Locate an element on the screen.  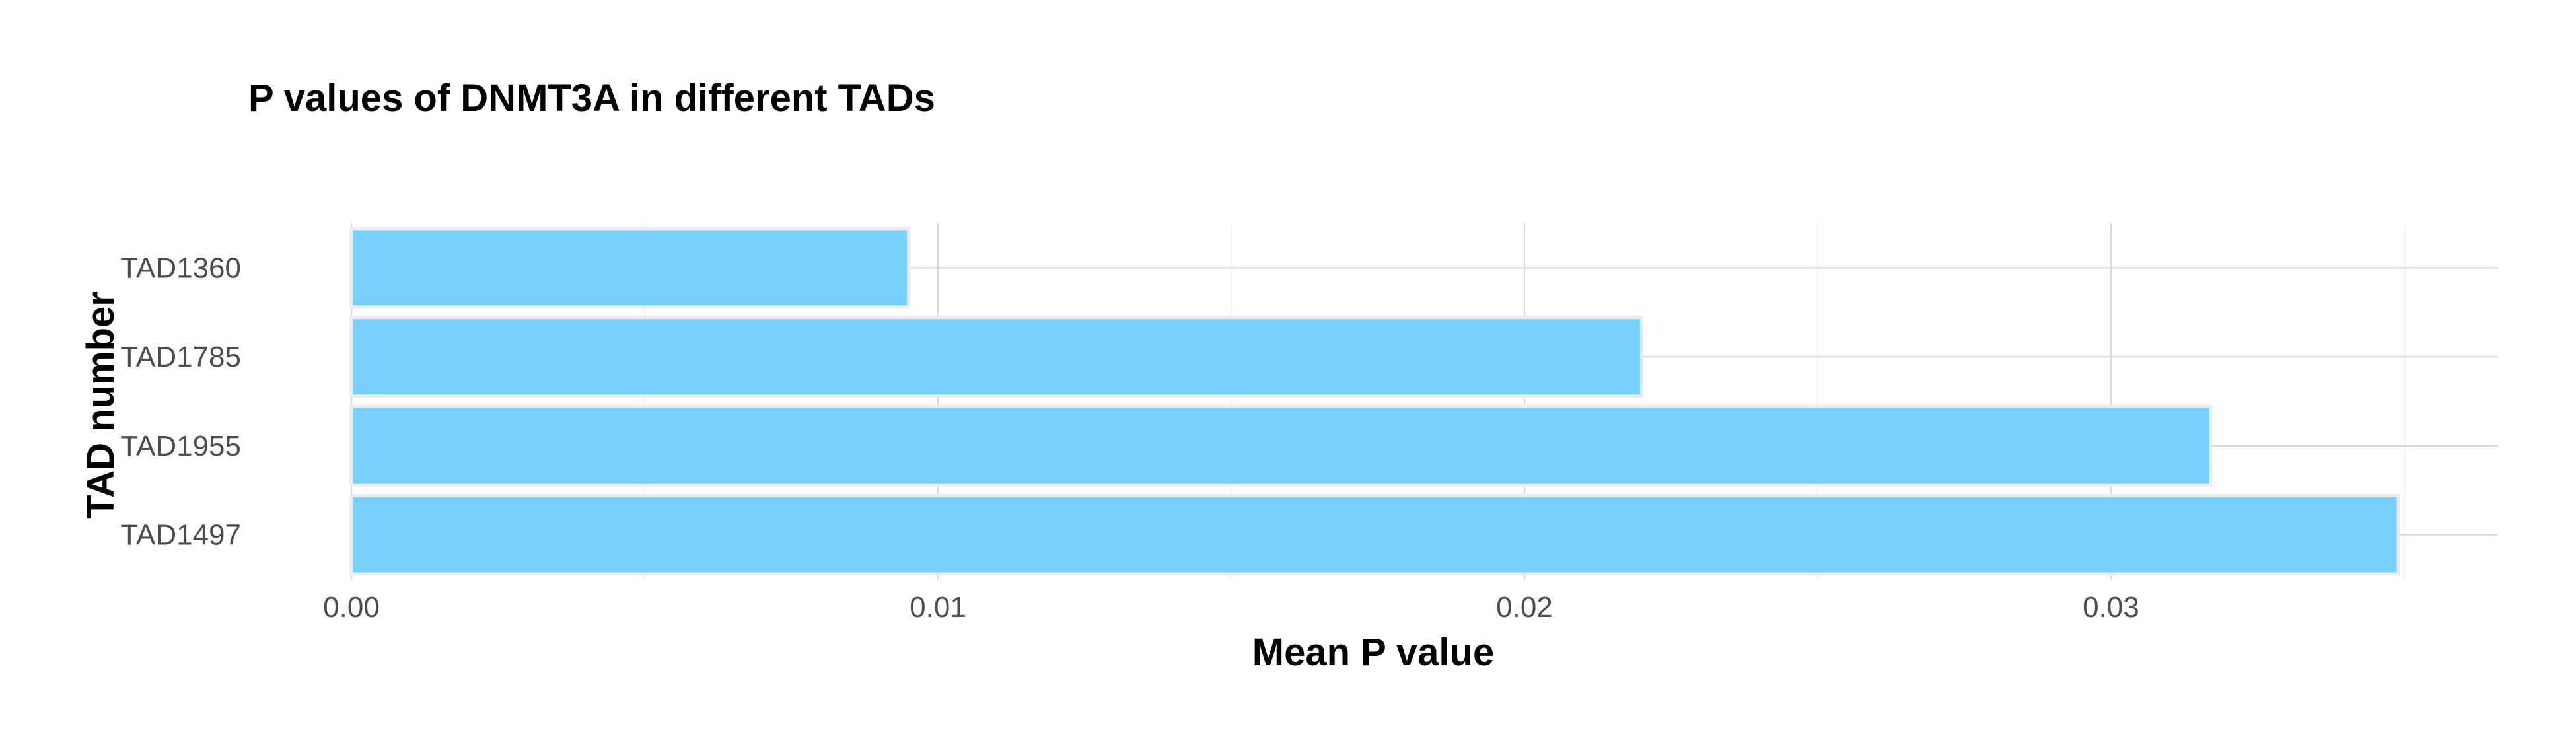
y-tick-label: TAD1955 is located at coordinates (180, 446).